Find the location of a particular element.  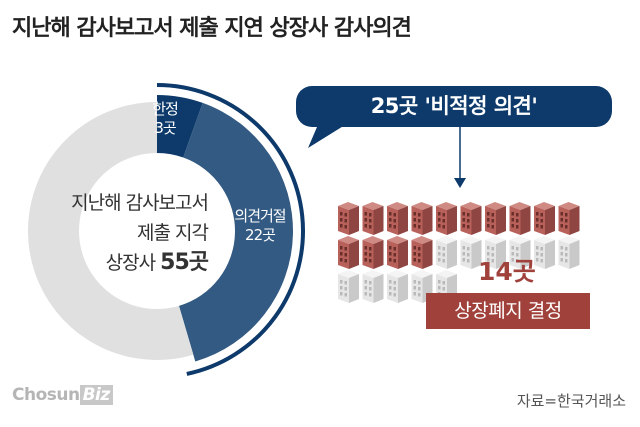

callout-bubble is located at coordinates (454, 106).